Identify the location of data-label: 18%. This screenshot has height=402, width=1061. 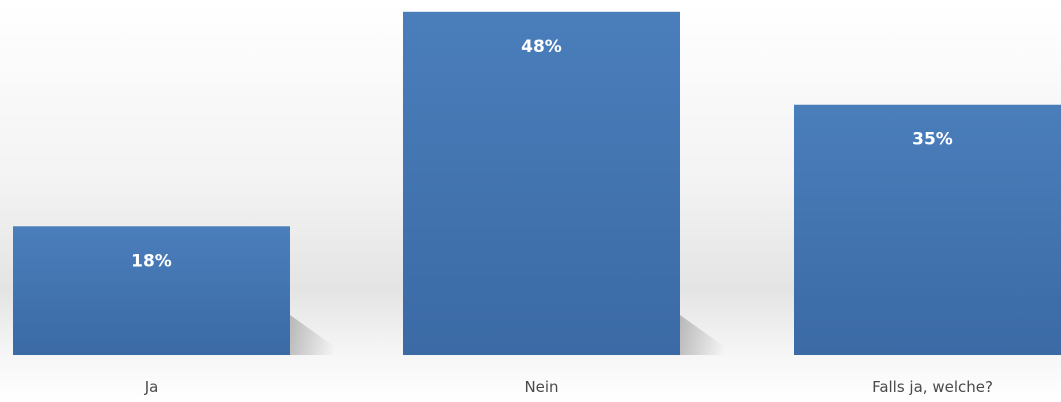
(151, 261).